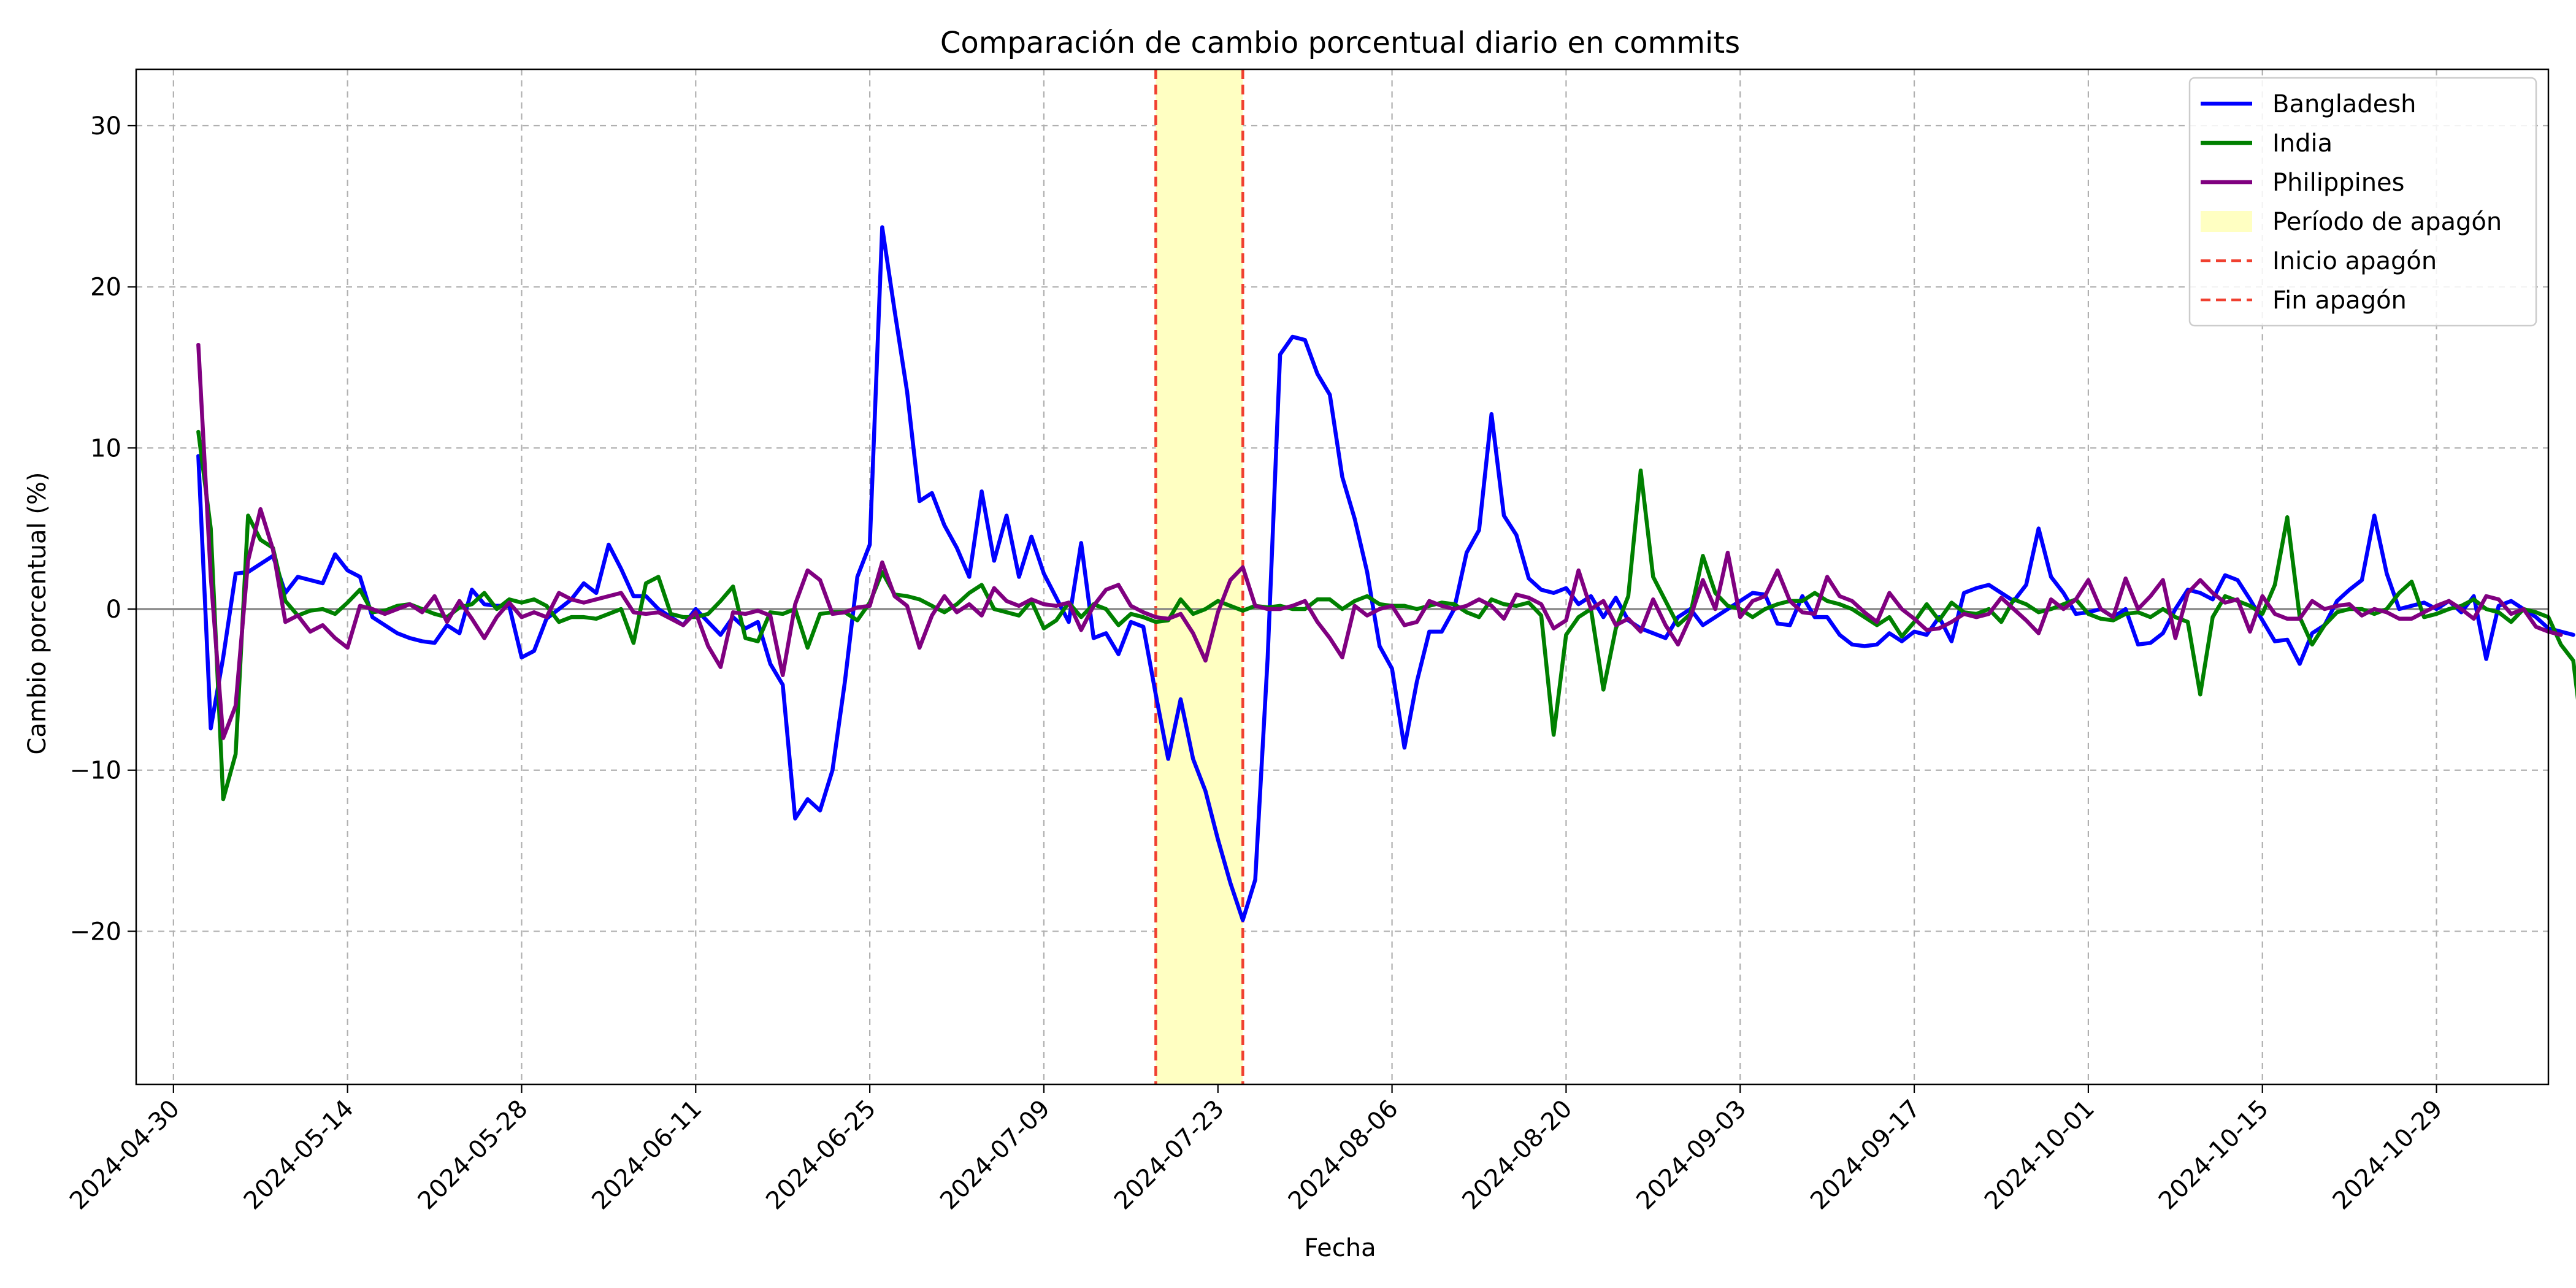 This screenshot has width=2576, height=1288. Describe the element at coordinates (113, 610) in the screenshot. I see `y-tick-label: 0` at that location.